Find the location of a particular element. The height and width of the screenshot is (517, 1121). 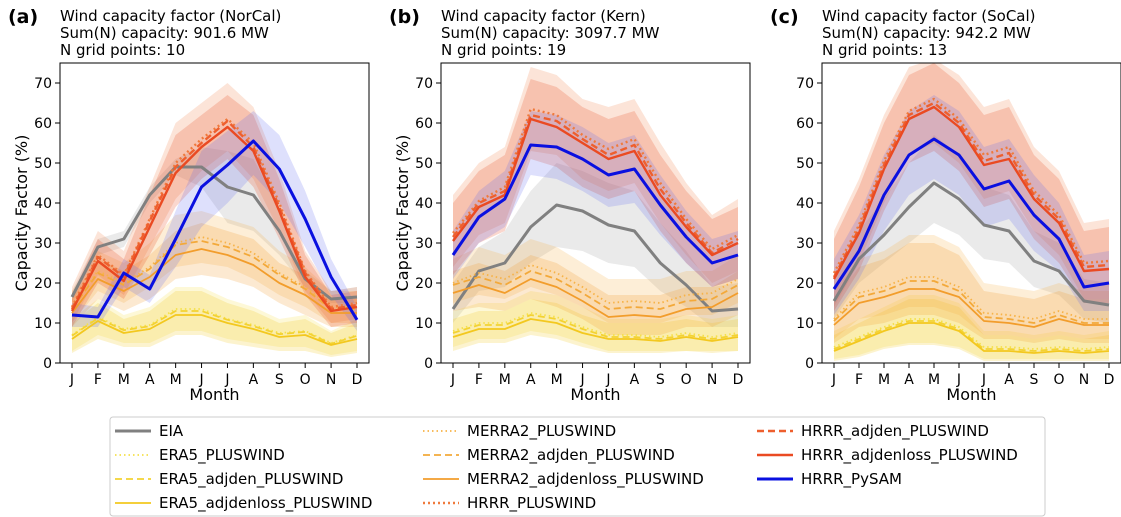

series-line-MERRA2_PLUSWIND is located at coordinates (971, 298).